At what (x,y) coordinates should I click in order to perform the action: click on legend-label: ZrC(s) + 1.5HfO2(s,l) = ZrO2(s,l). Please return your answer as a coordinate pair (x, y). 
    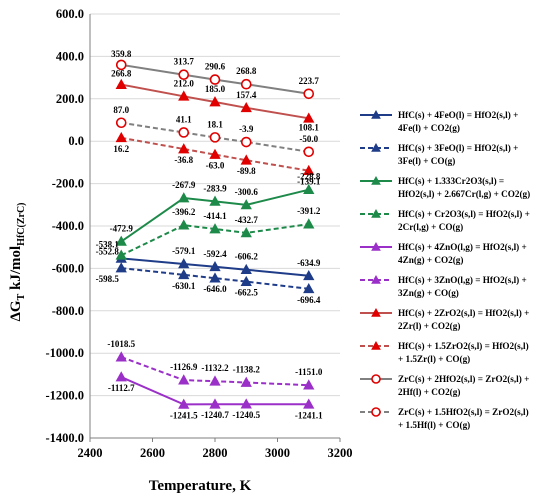
    Looking at the image, I should click on (463, 412).